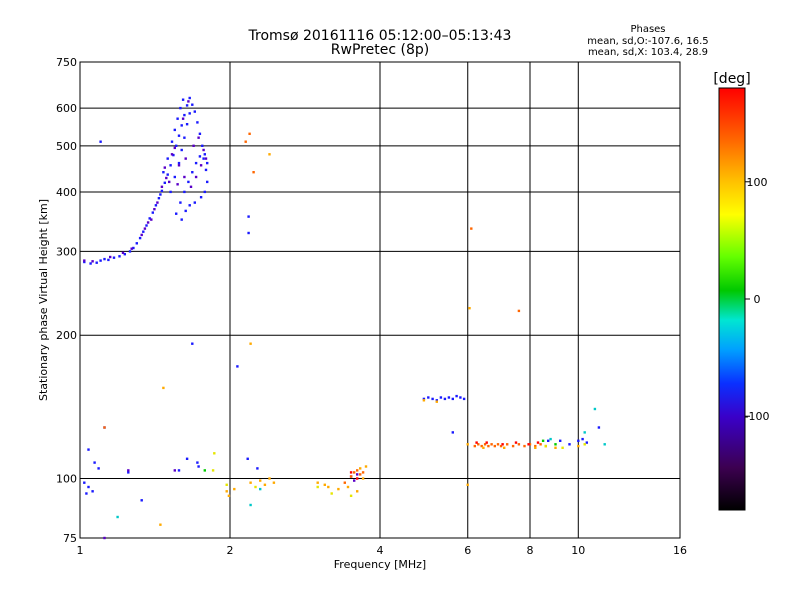 This screenshot has width=800, height=600. What do you see at coordinates (66, 335) in the screenshot?
I see `y-tick-label: 200` at bounding box center [66, 335].